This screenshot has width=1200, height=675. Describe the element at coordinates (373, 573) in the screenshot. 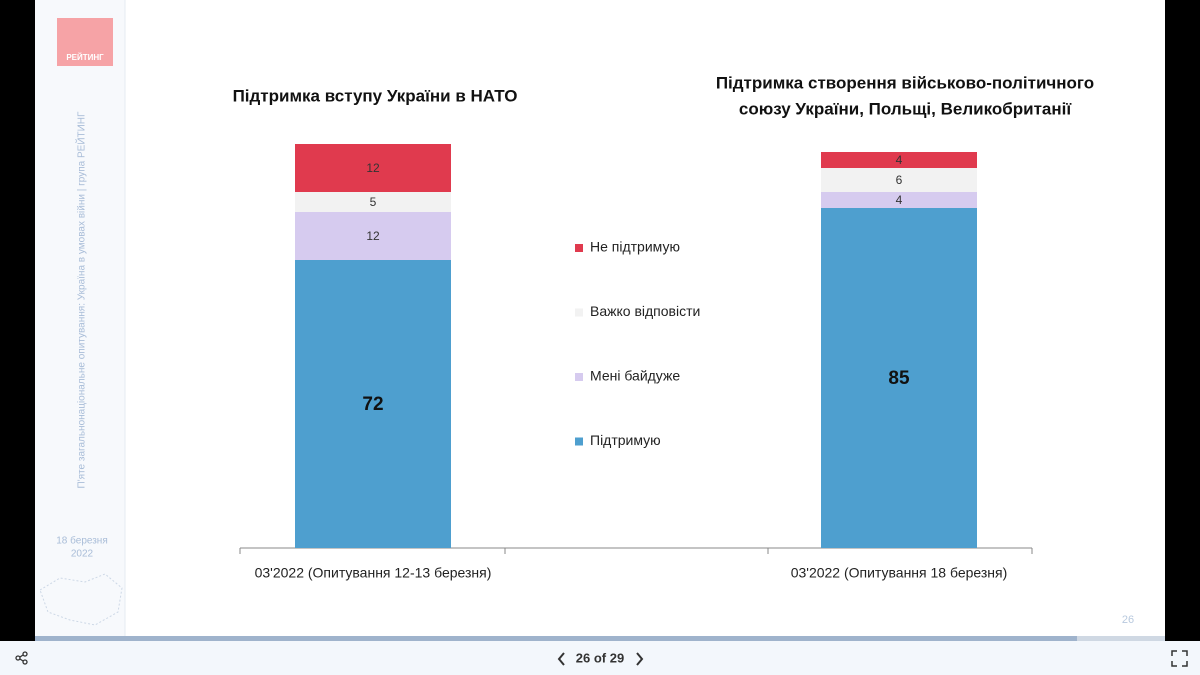

I see `x-tick-label: 03'2022 (Опитування 12-13 березня)` at that location.